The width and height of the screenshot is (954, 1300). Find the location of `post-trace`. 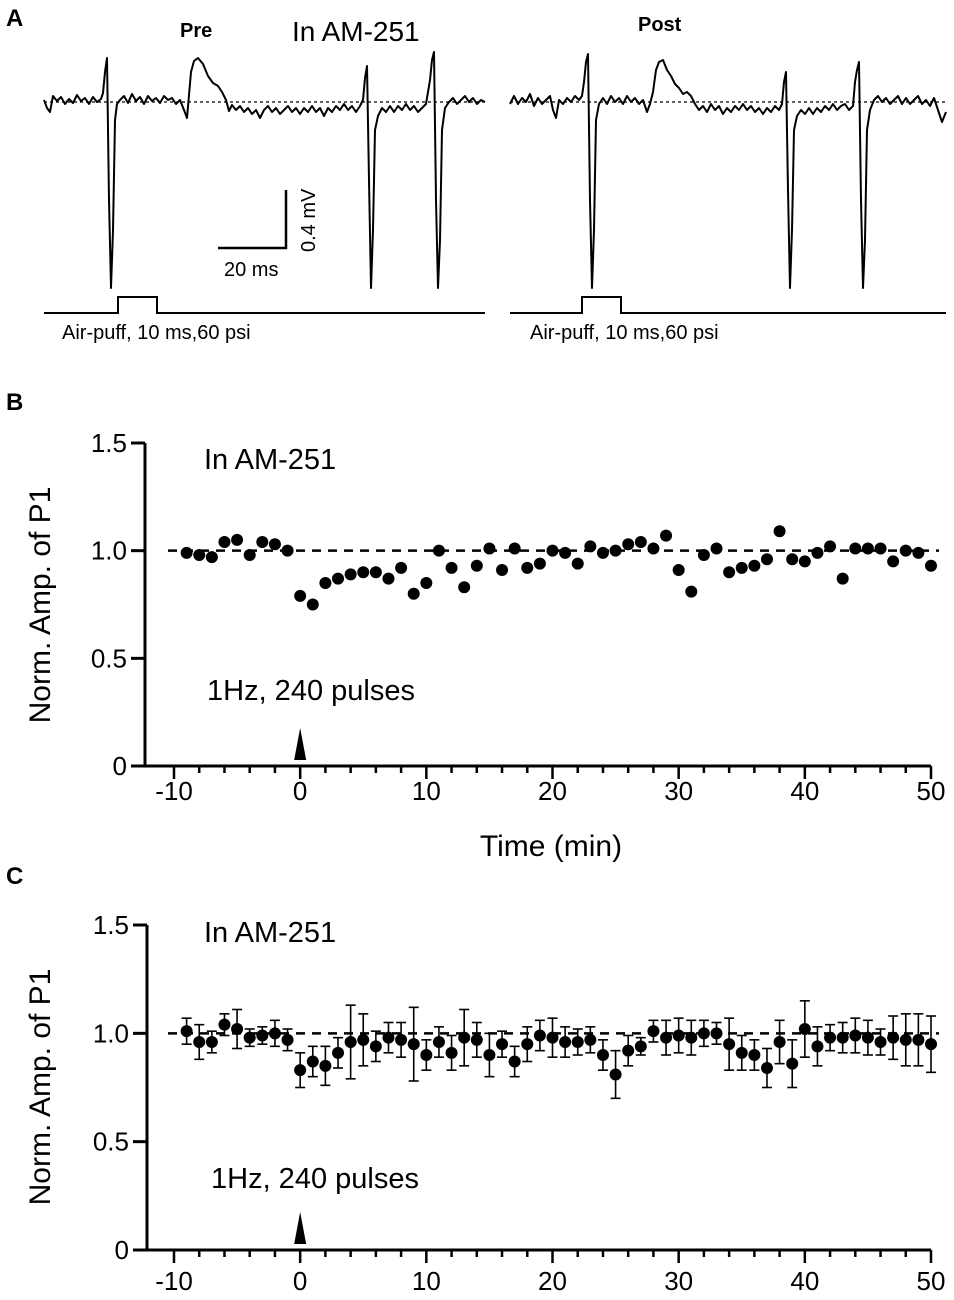

post-trace is located at coordinates (728, 171).